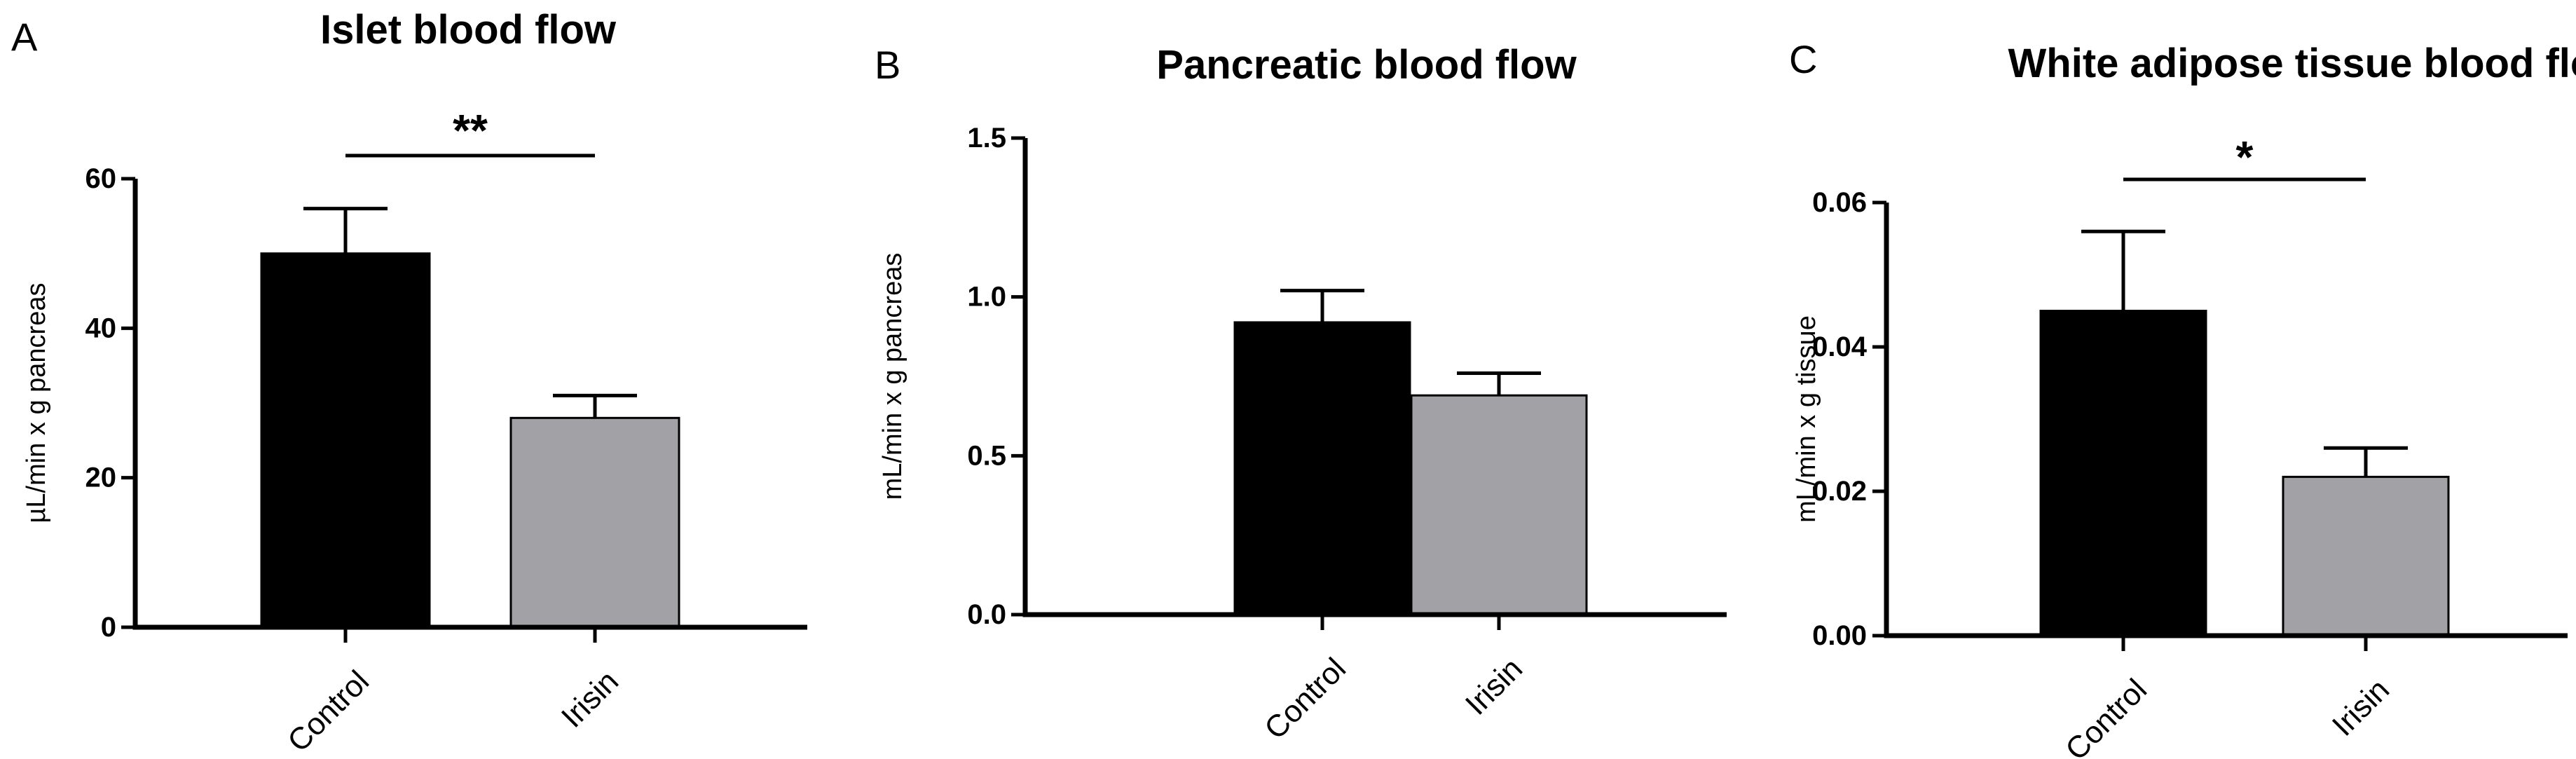 This screenshot has height=759, width=2576. Describe the element at coordinates (1803, 59) in the screenshot. I see `panel-letter: C` at that location.